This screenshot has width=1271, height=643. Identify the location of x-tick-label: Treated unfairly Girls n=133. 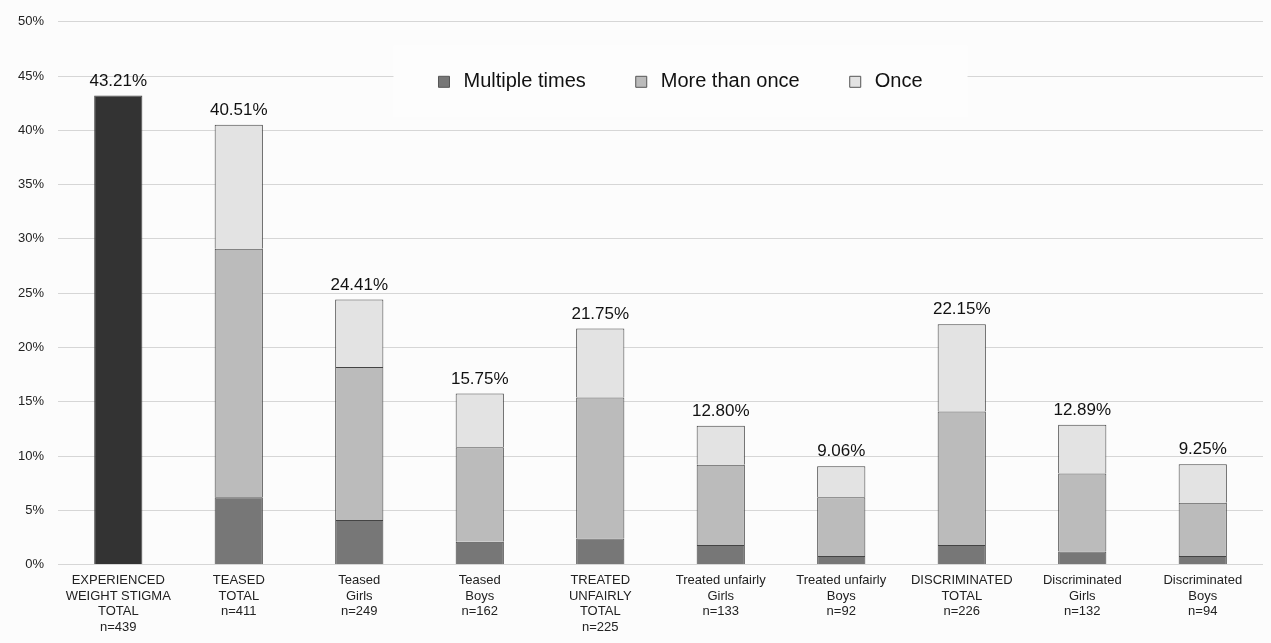
(721, 595).